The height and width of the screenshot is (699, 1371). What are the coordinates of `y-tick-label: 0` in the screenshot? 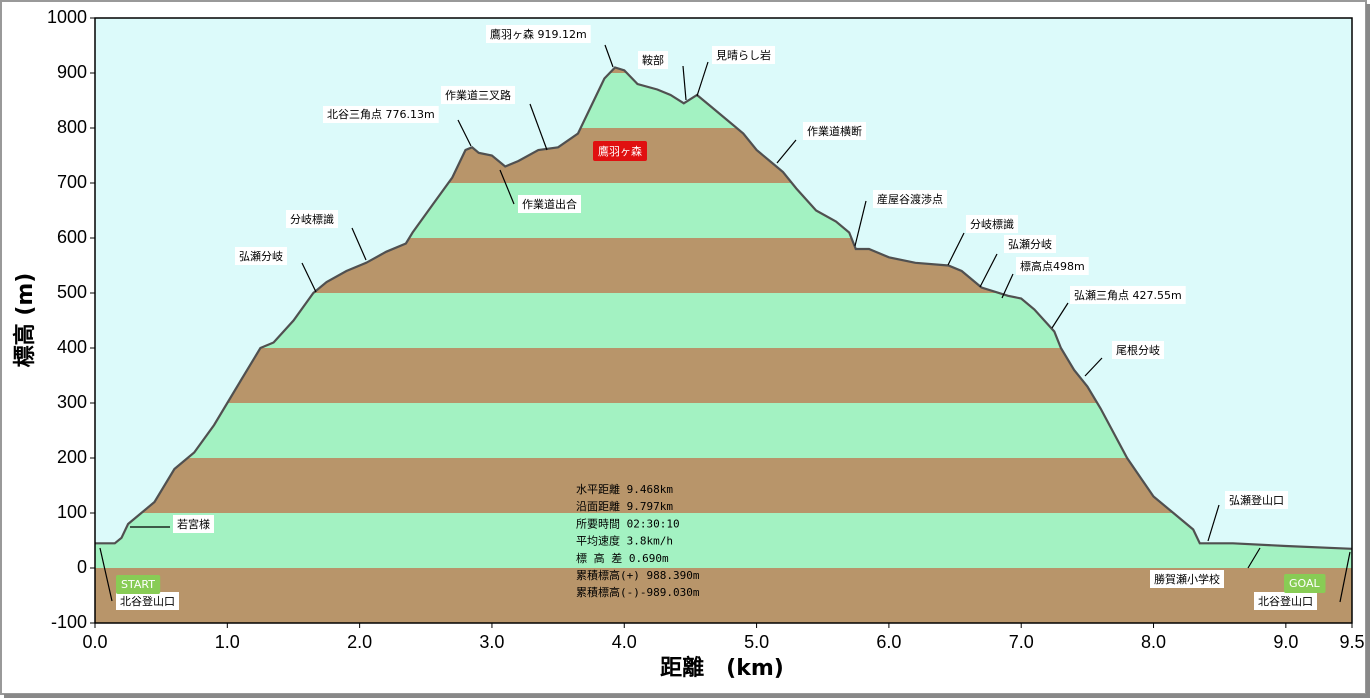 It's located at (82, 567).